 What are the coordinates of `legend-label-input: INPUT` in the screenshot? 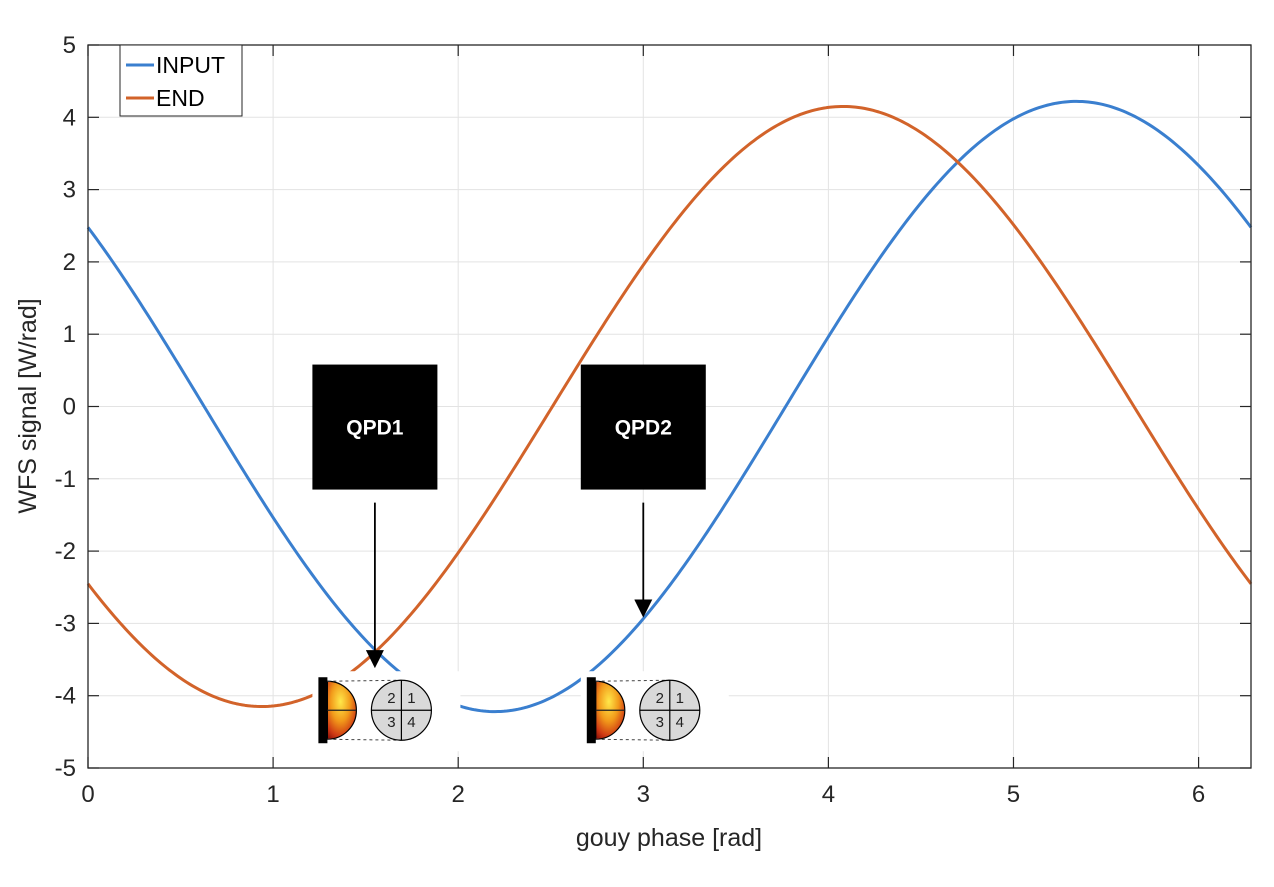 It's located at (190, 65).